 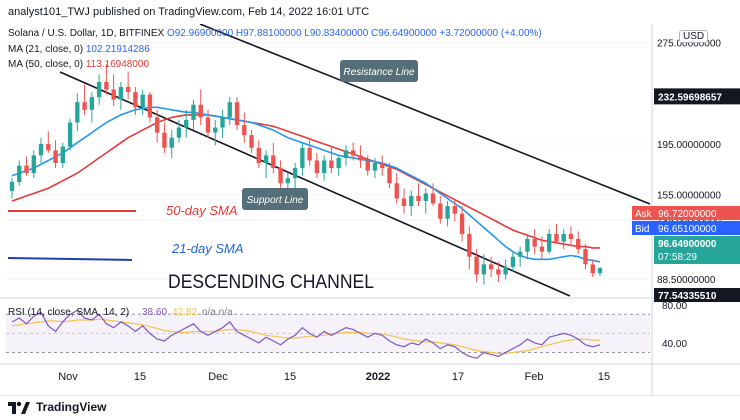 What do you see at coordinates (689, 196) in the screenshot?
I see `price-axis-tick-label: 155.00000000` at bounding box center [689, 196].